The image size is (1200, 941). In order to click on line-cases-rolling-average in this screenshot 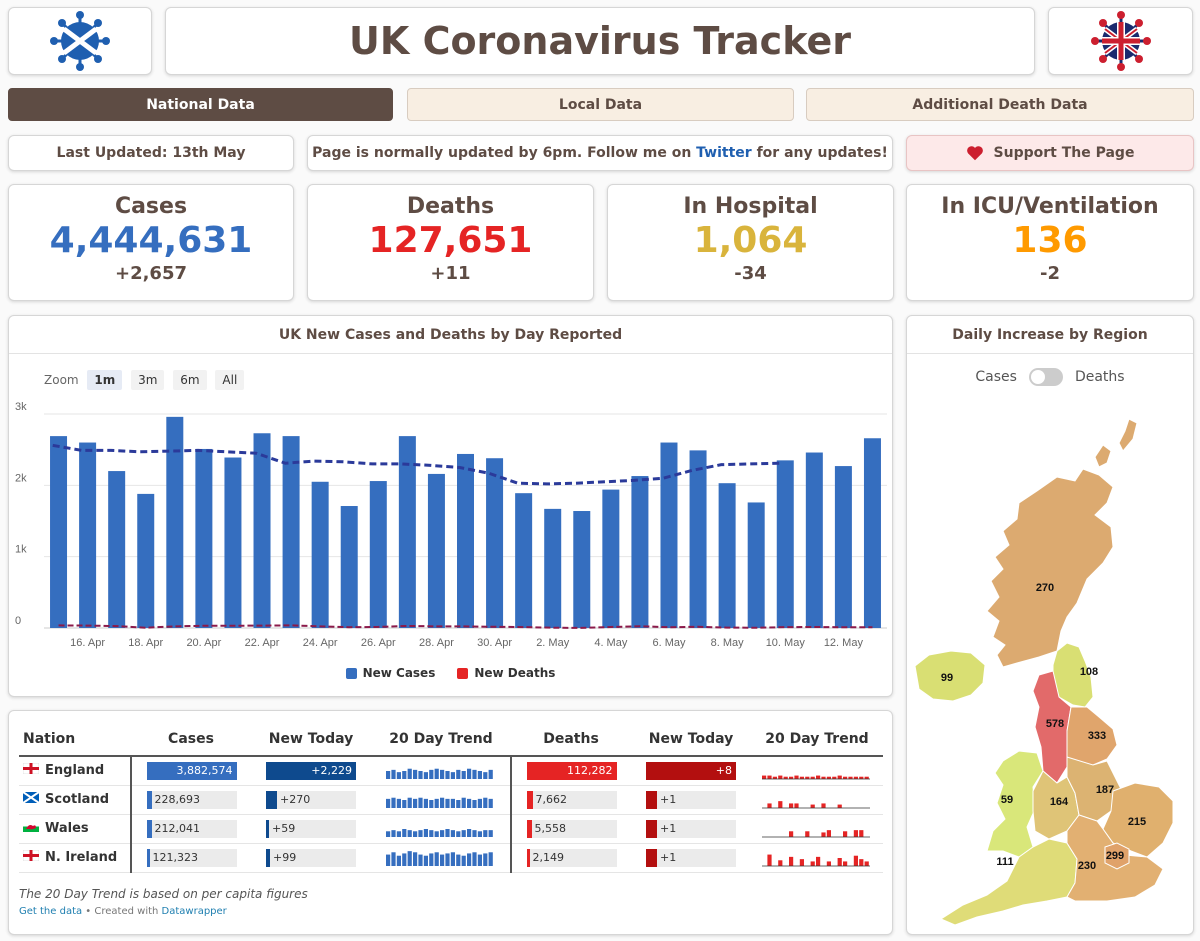, I will do `click(416, 464)`.